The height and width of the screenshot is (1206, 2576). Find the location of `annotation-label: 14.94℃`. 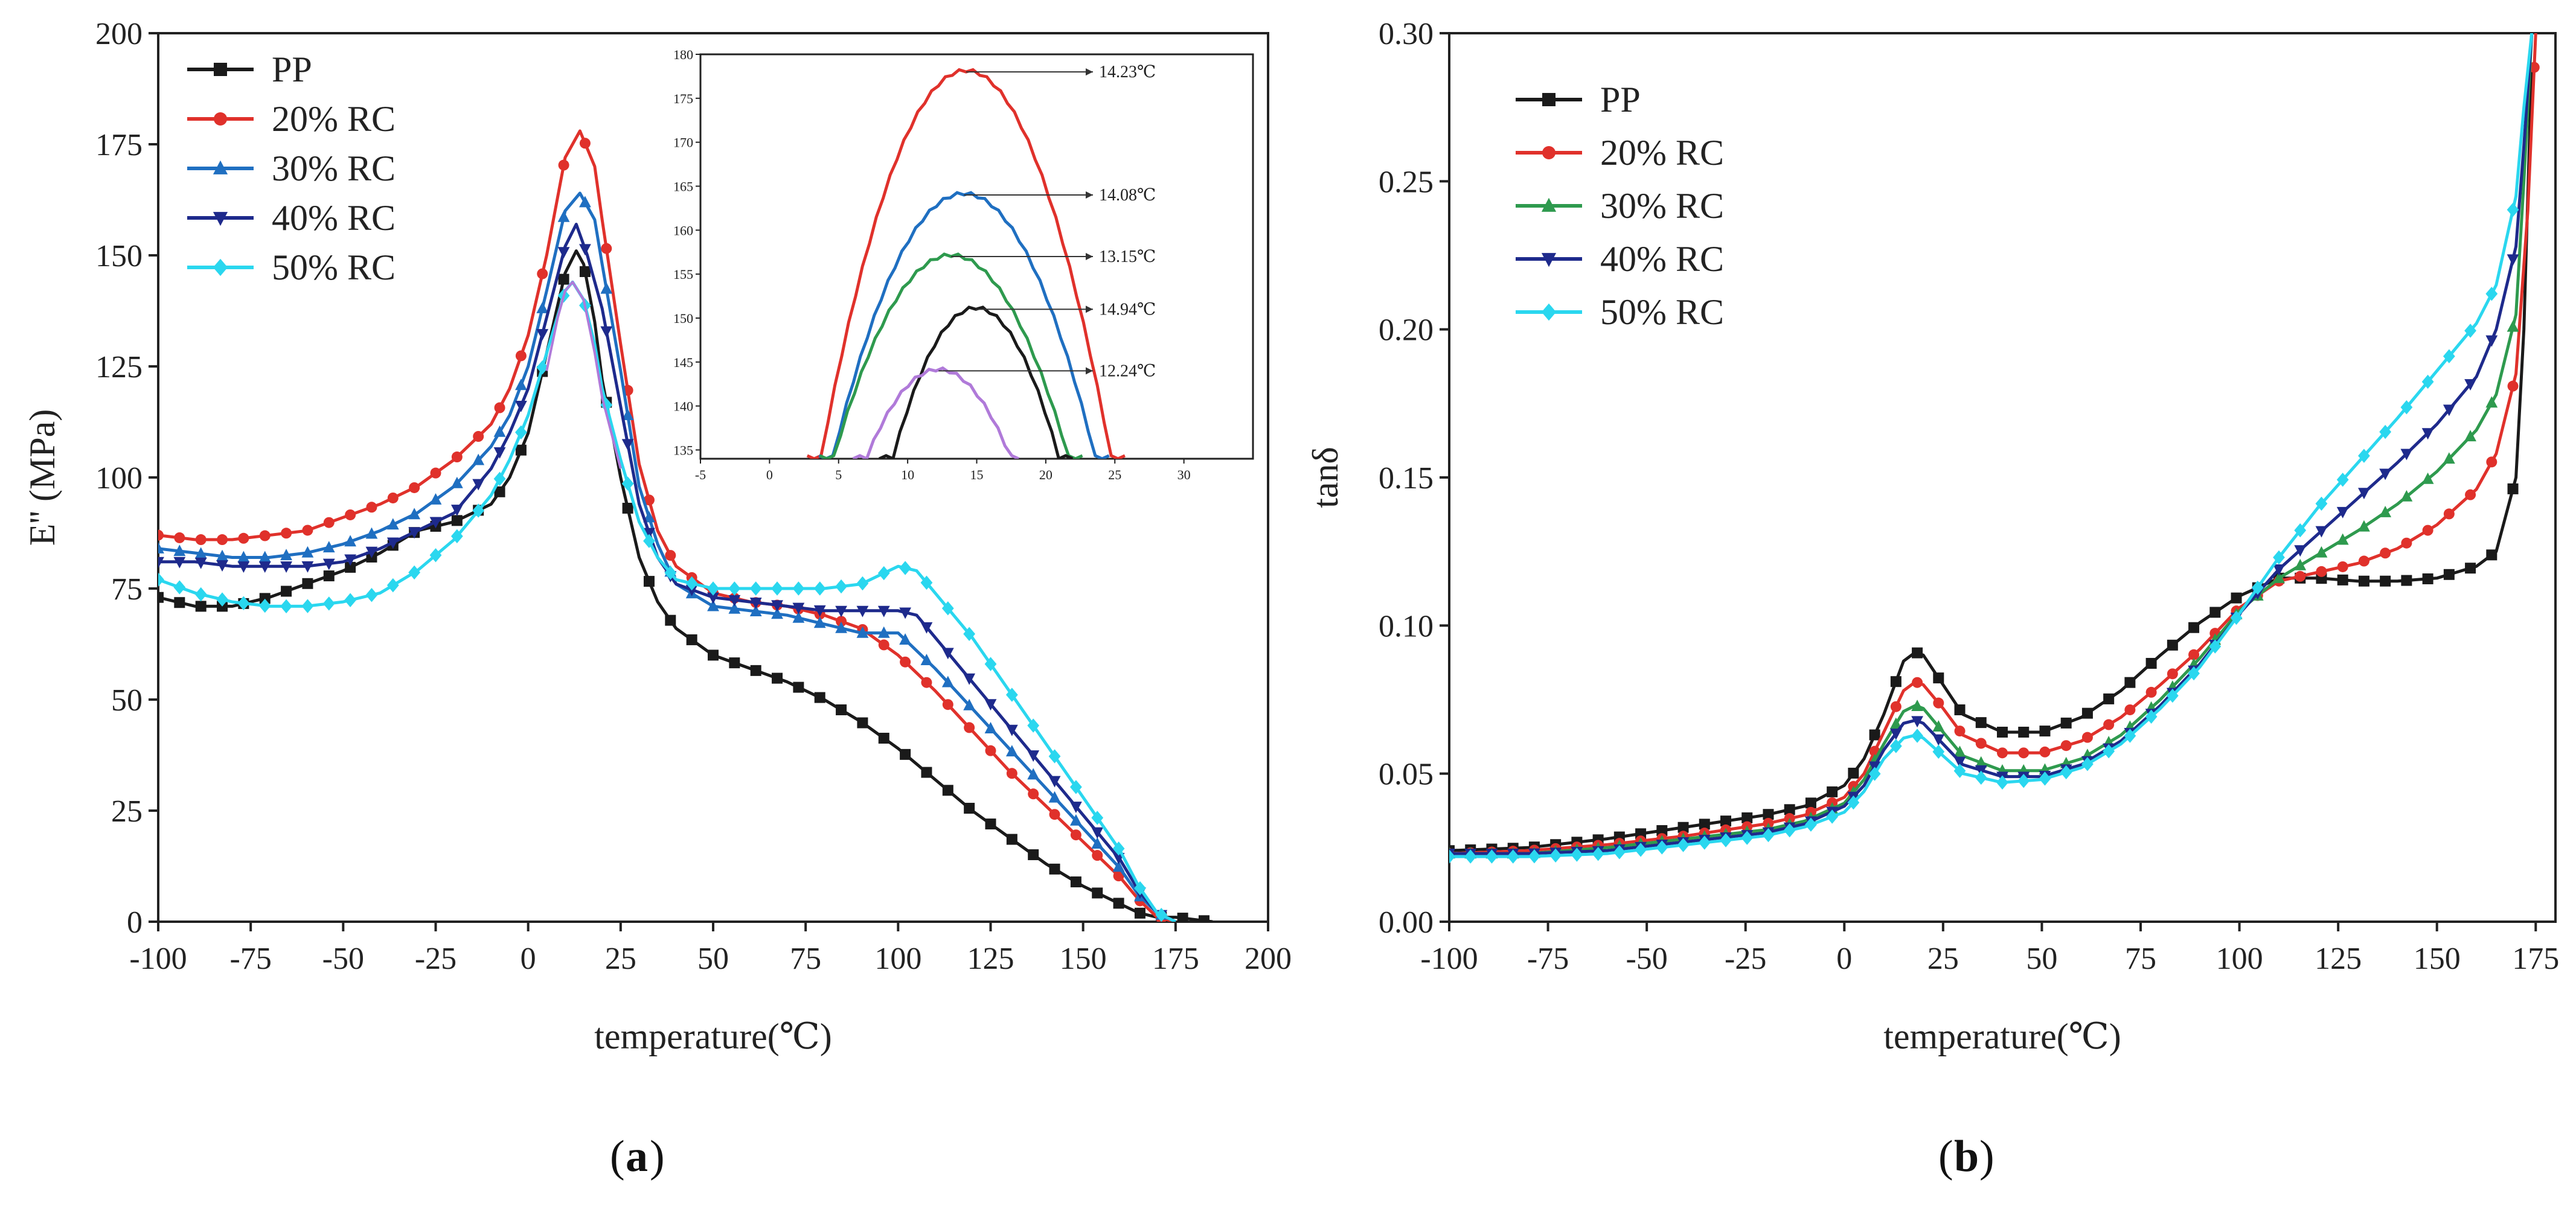

annotation-label: 14.94℃ is located at coordinates (1127, 309).